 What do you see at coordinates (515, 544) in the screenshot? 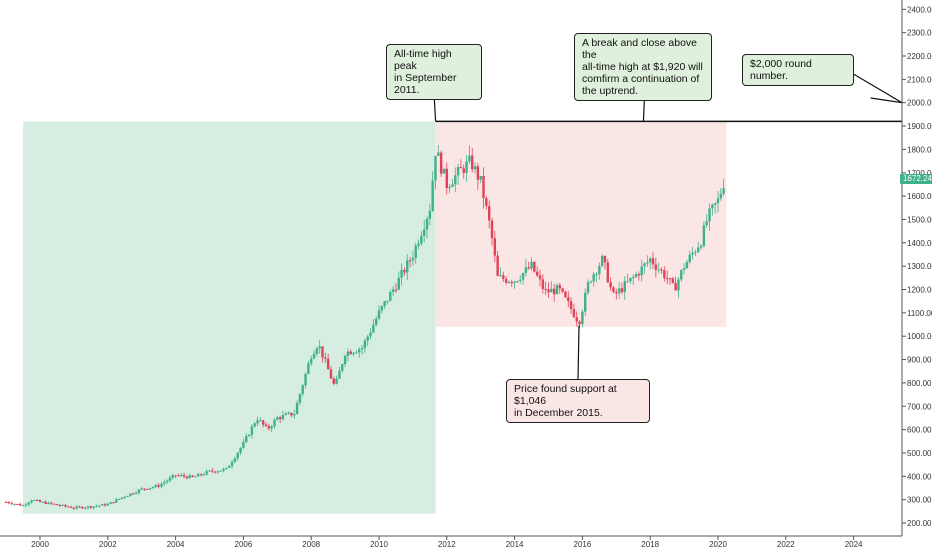
I see `x-tick-label-7: 2014` at bounding box center [515, 544].